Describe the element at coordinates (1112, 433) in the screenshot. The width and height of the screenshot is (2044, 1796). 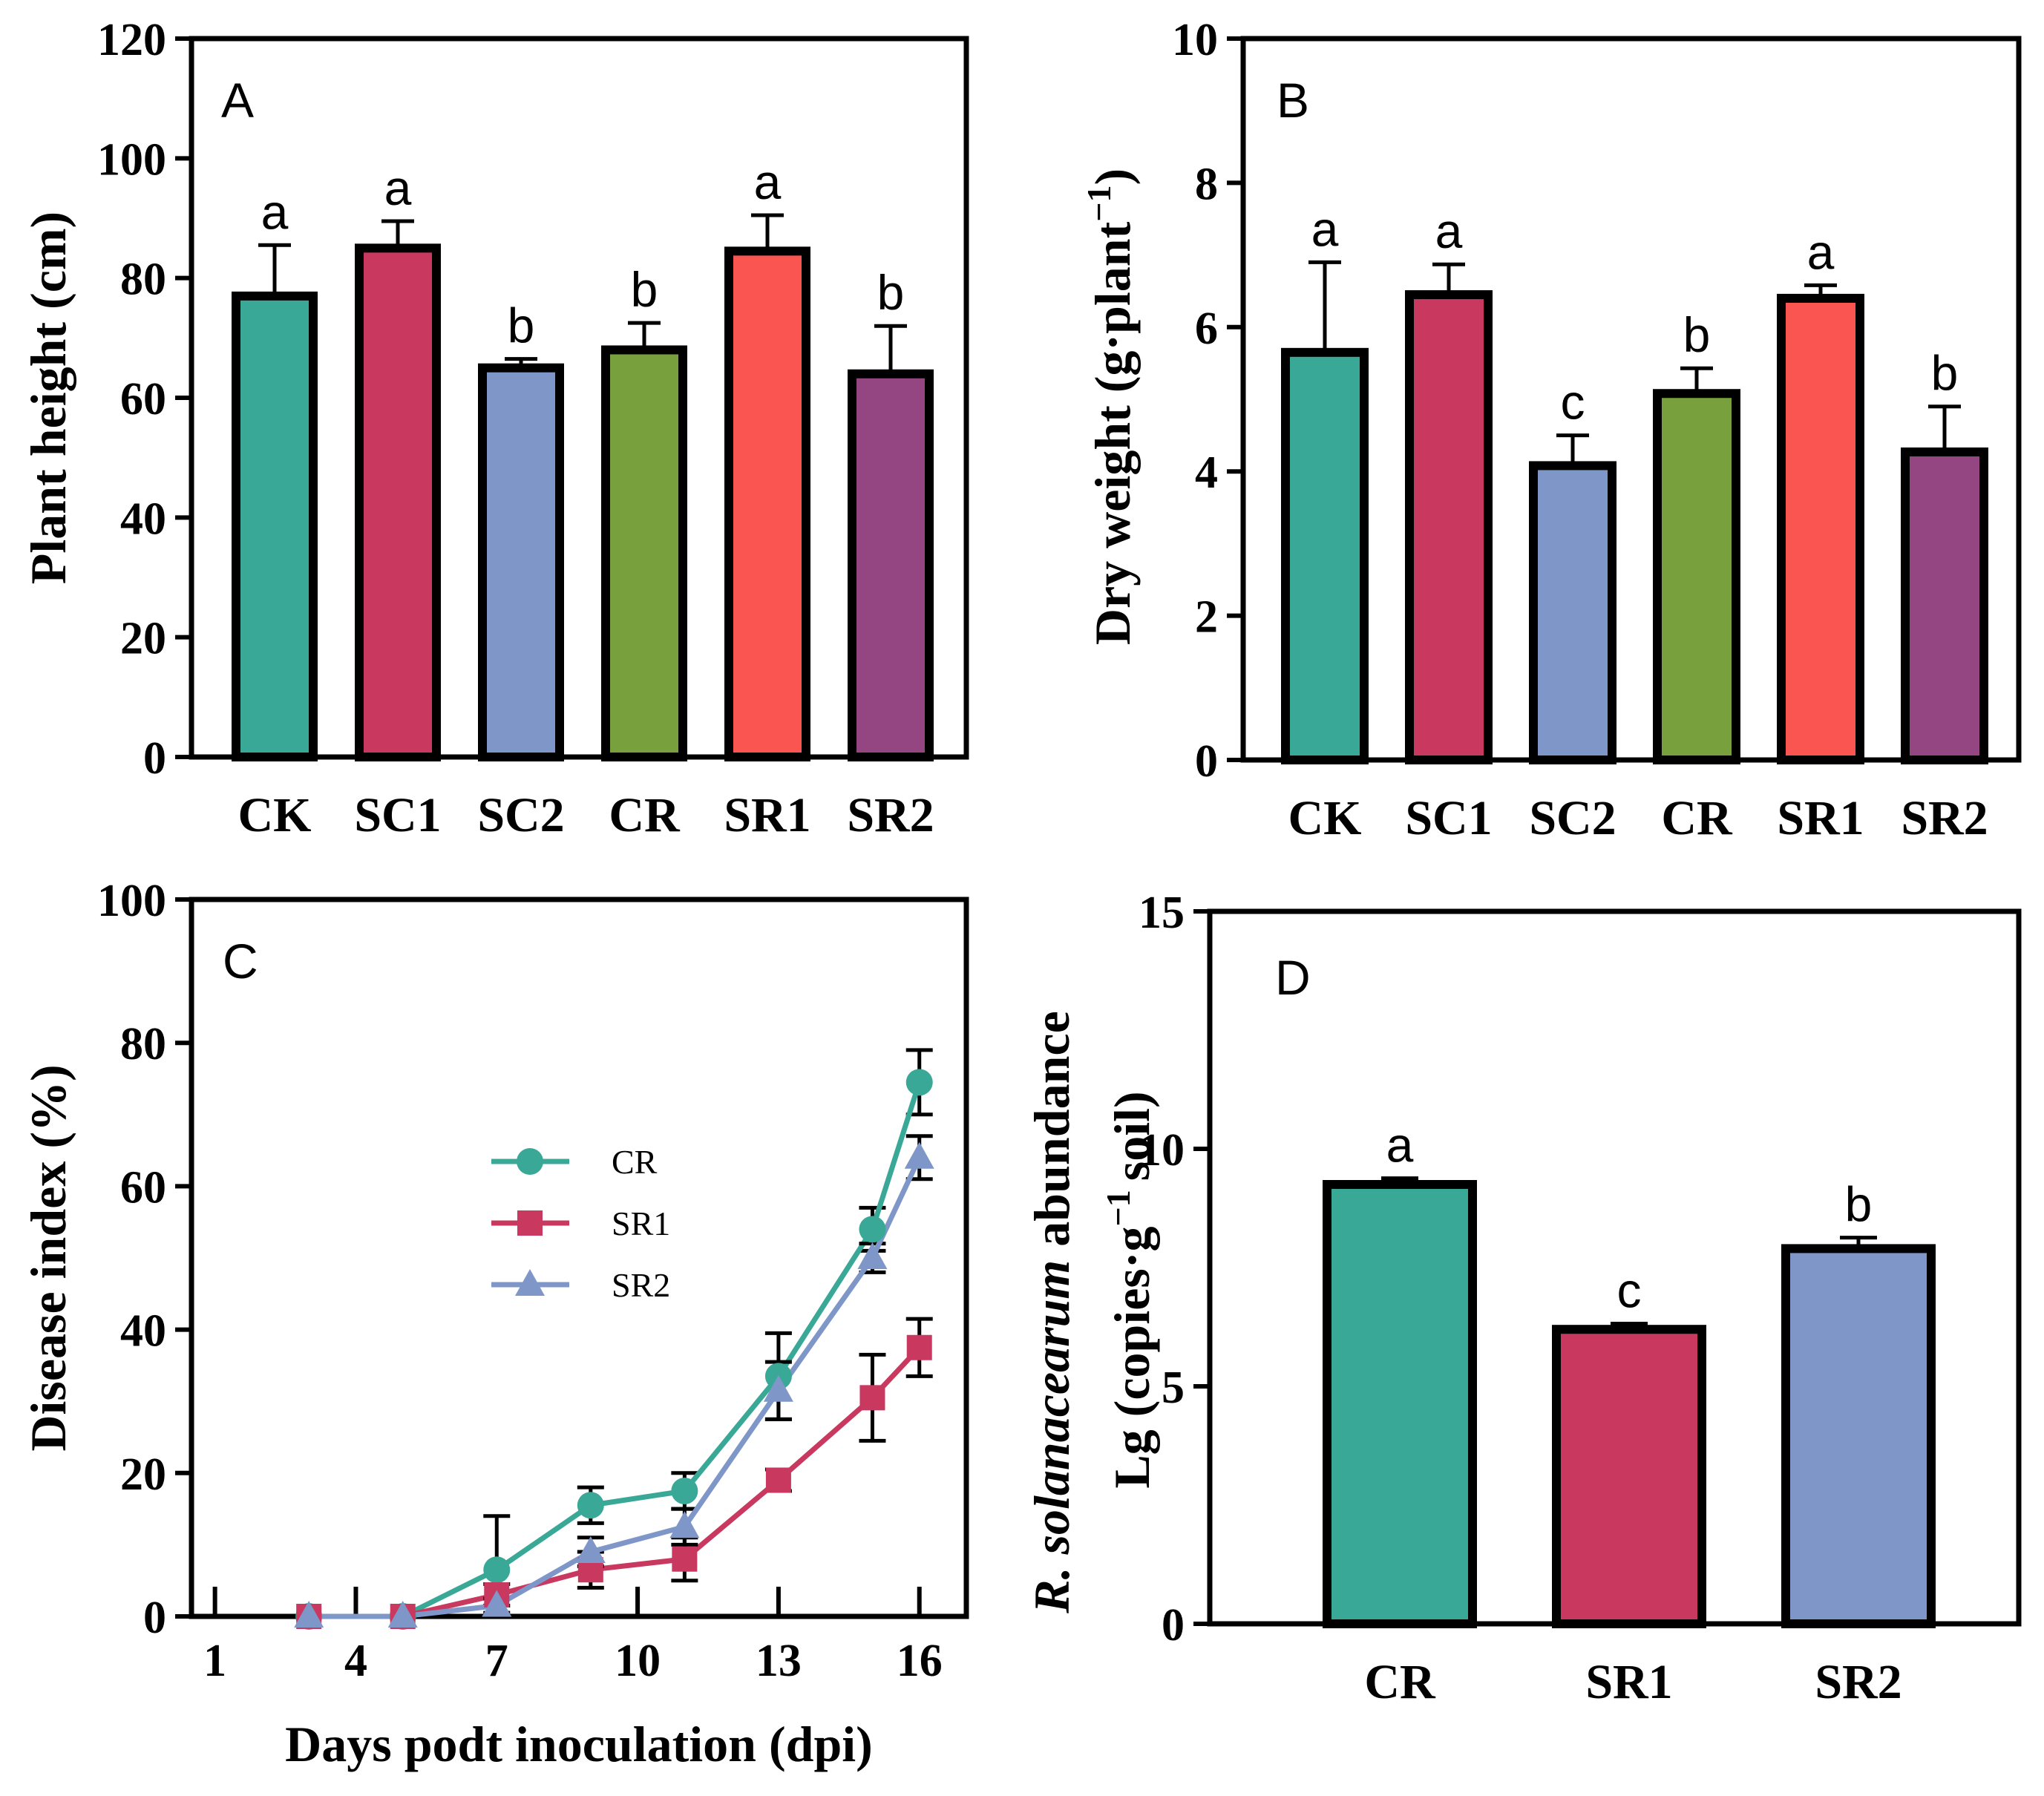
I see `y-axis-title-part: Dry weight (g·plant` at that location.